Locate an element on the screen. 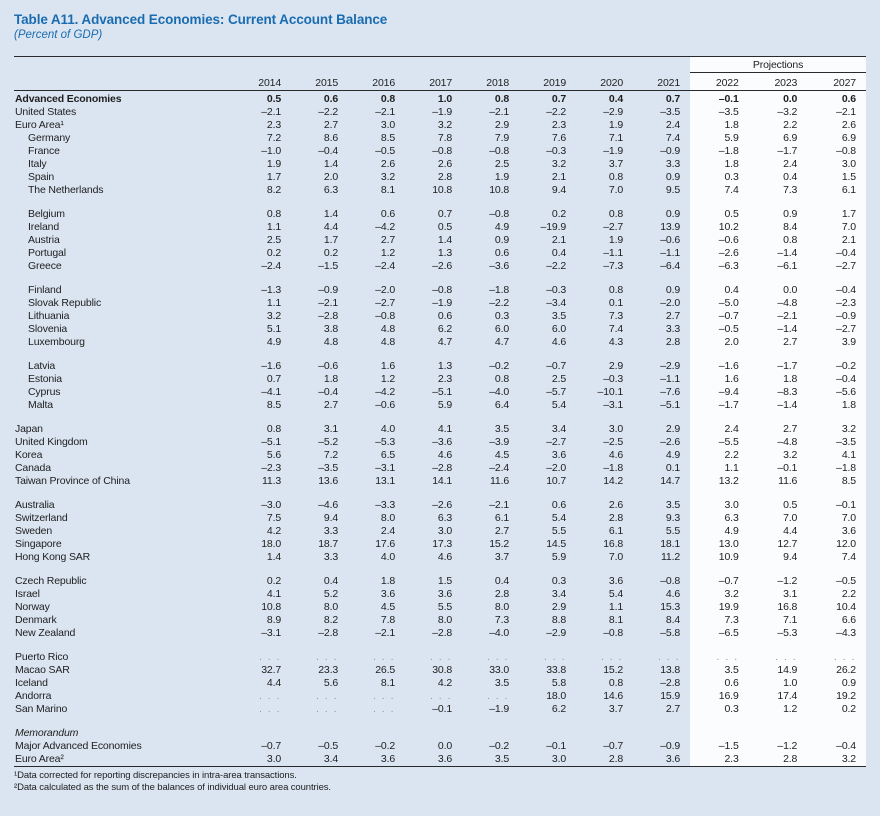 The height and width of the screenshot is (816, 880). cell: 4.4 is located at coordinates (331, 227).